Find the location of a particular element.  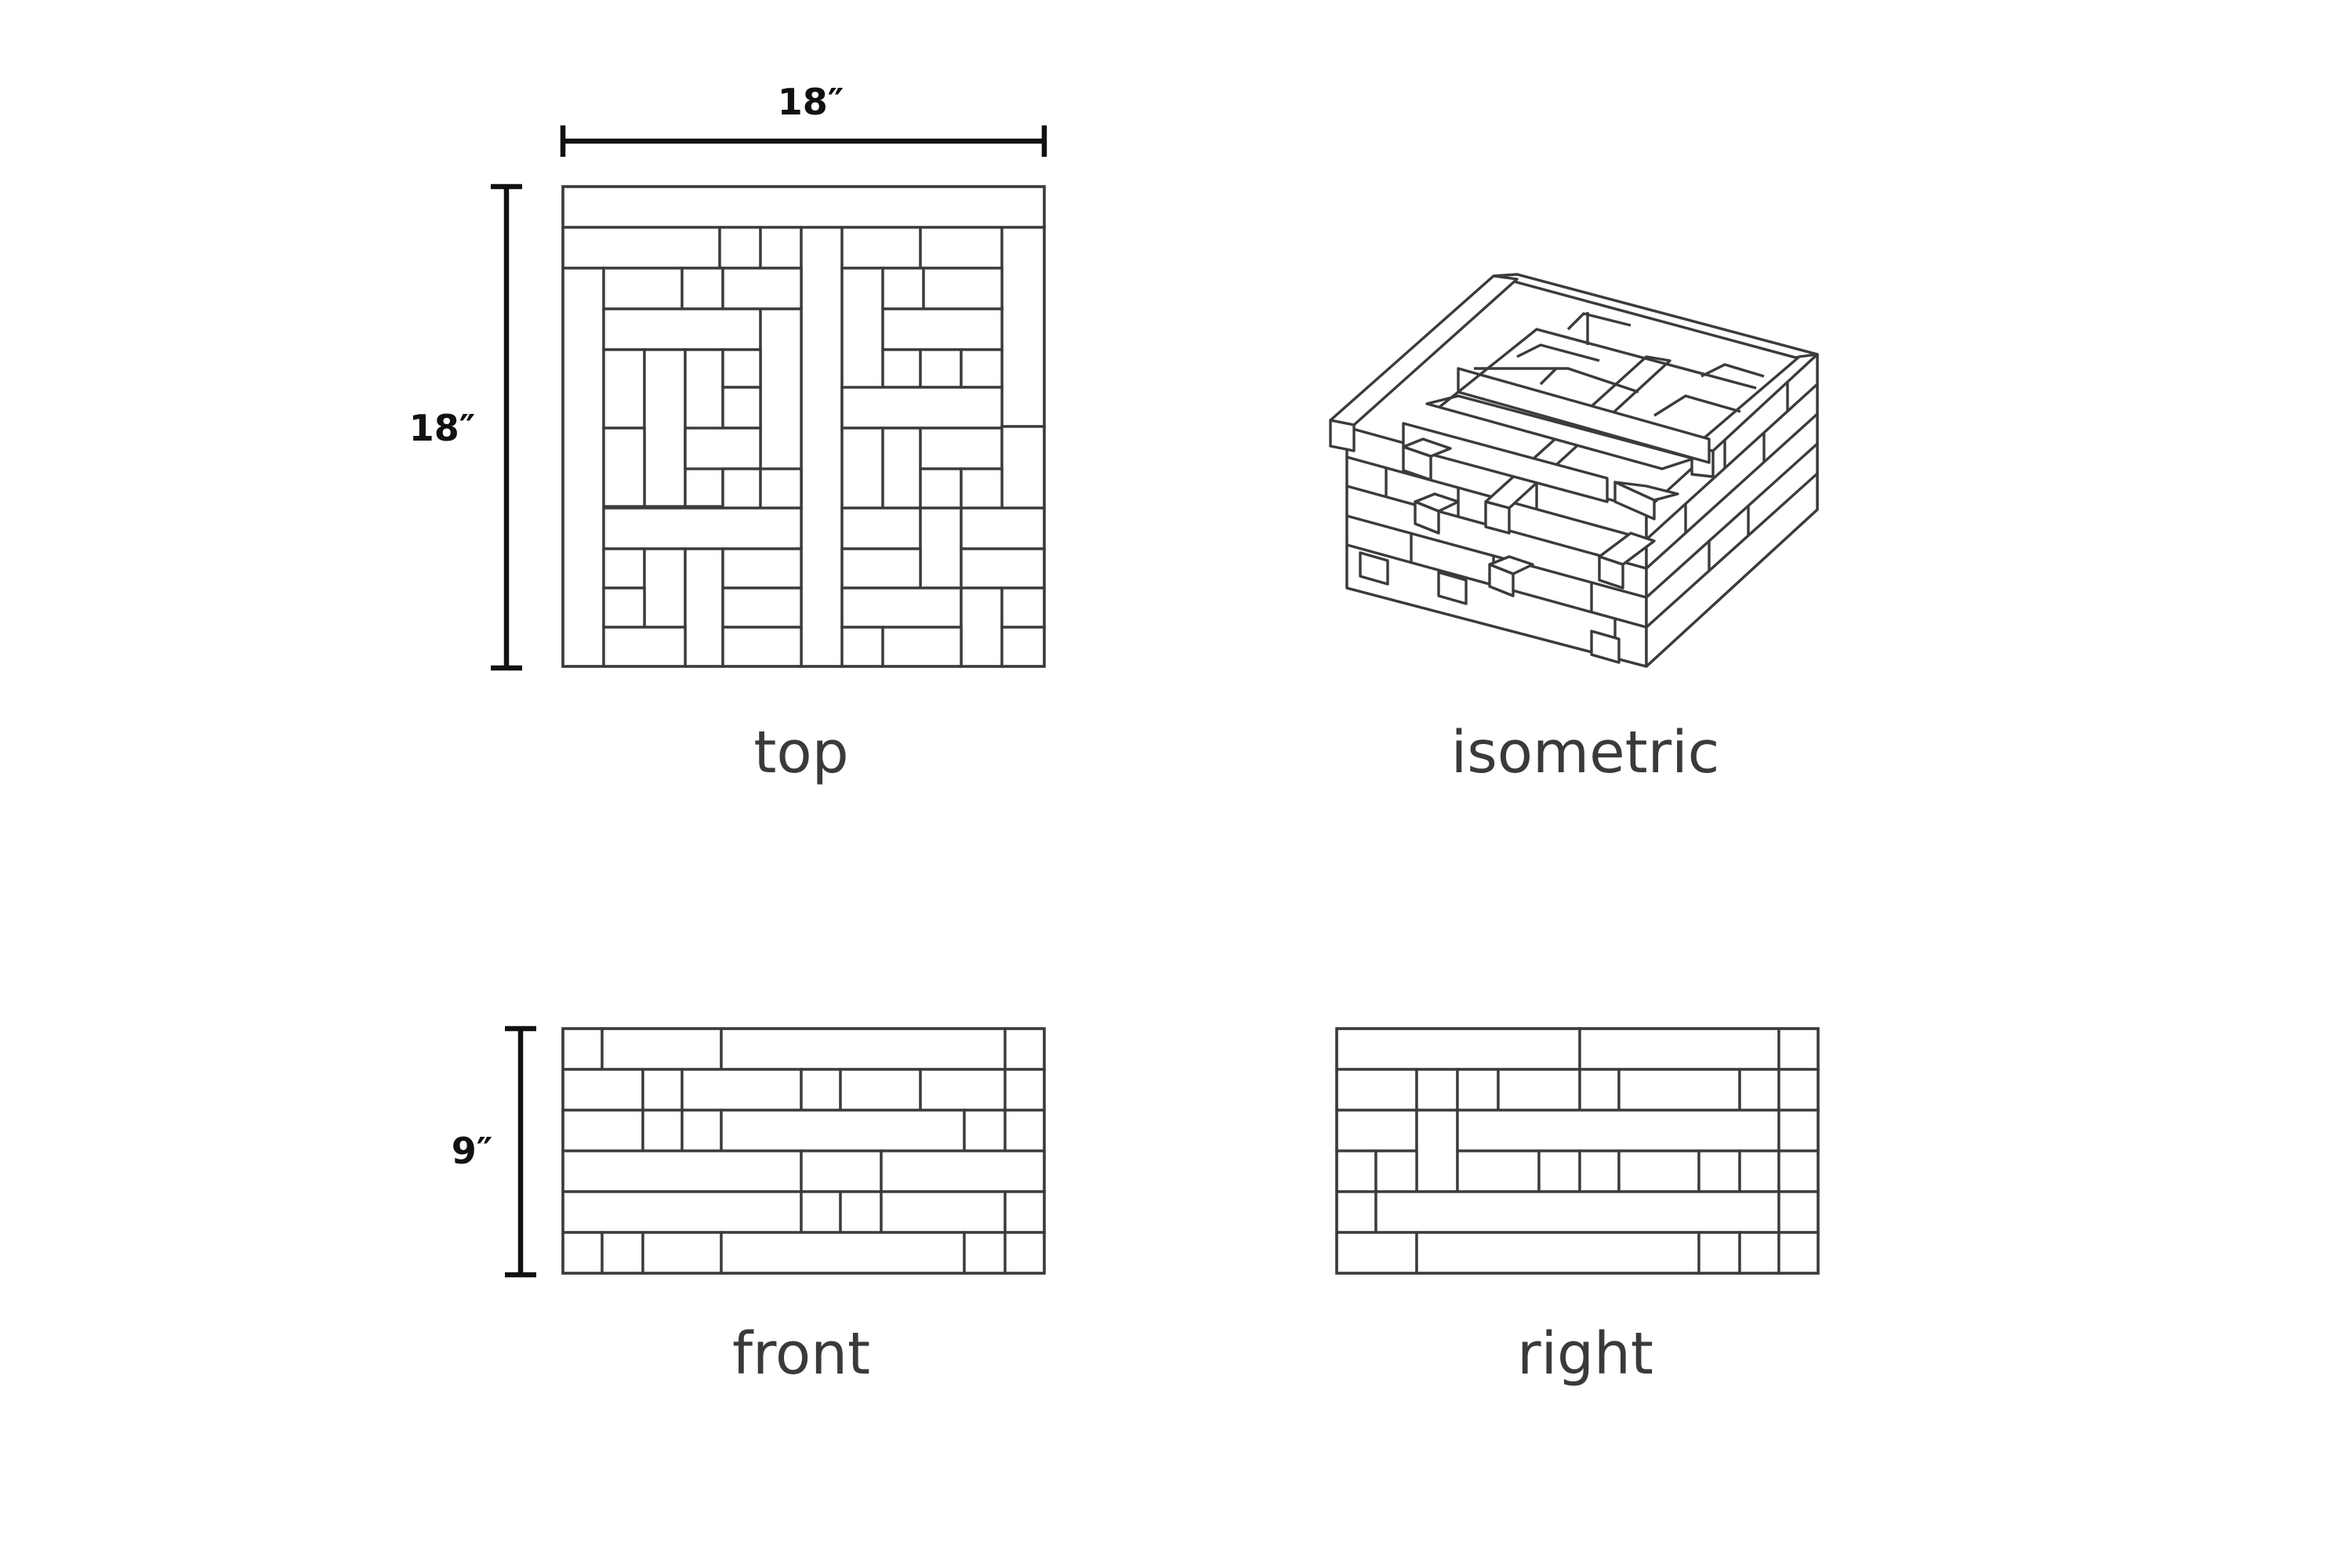

front-view-outline is located at coordinates (803, 1151).